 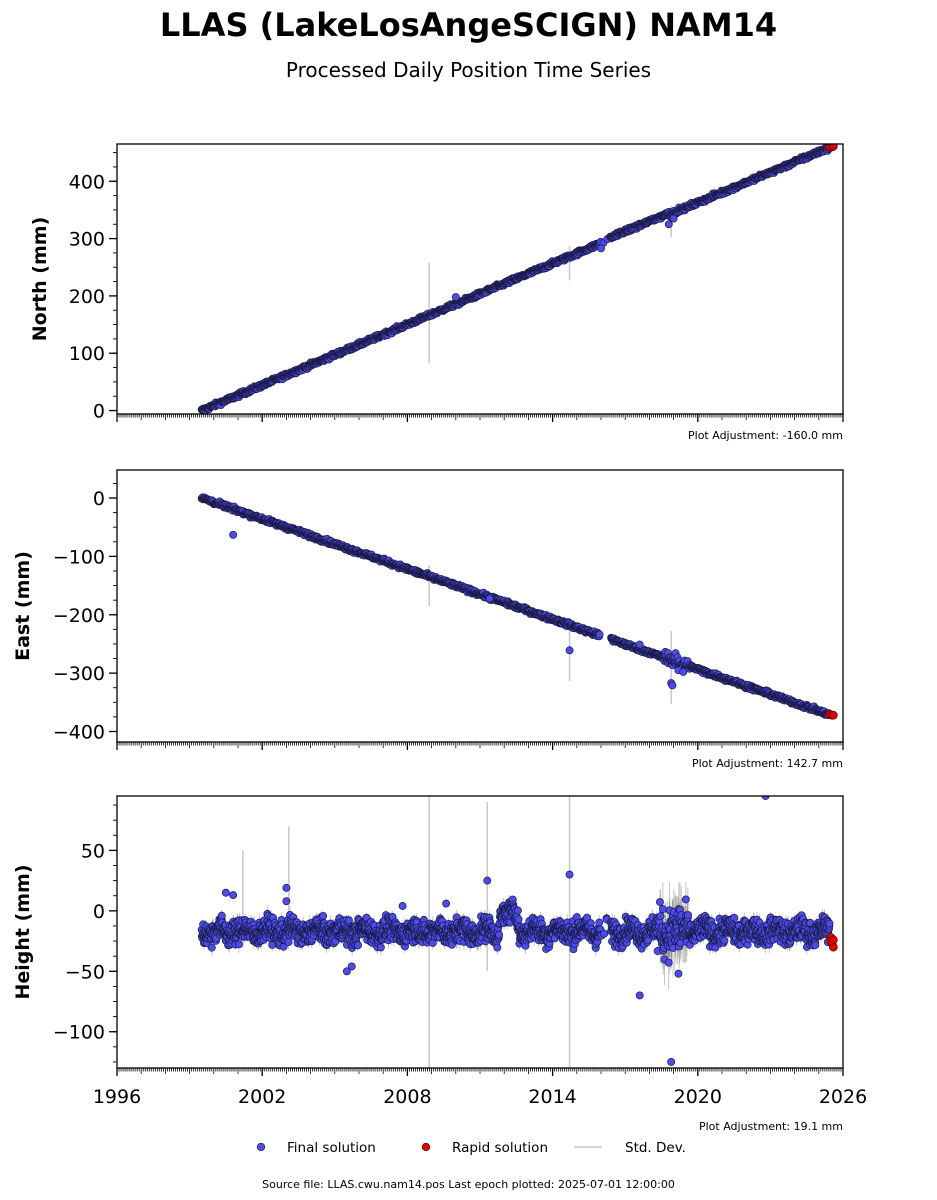 I want to click on y-axis-label: East (mm), so click(x=23, y=606).